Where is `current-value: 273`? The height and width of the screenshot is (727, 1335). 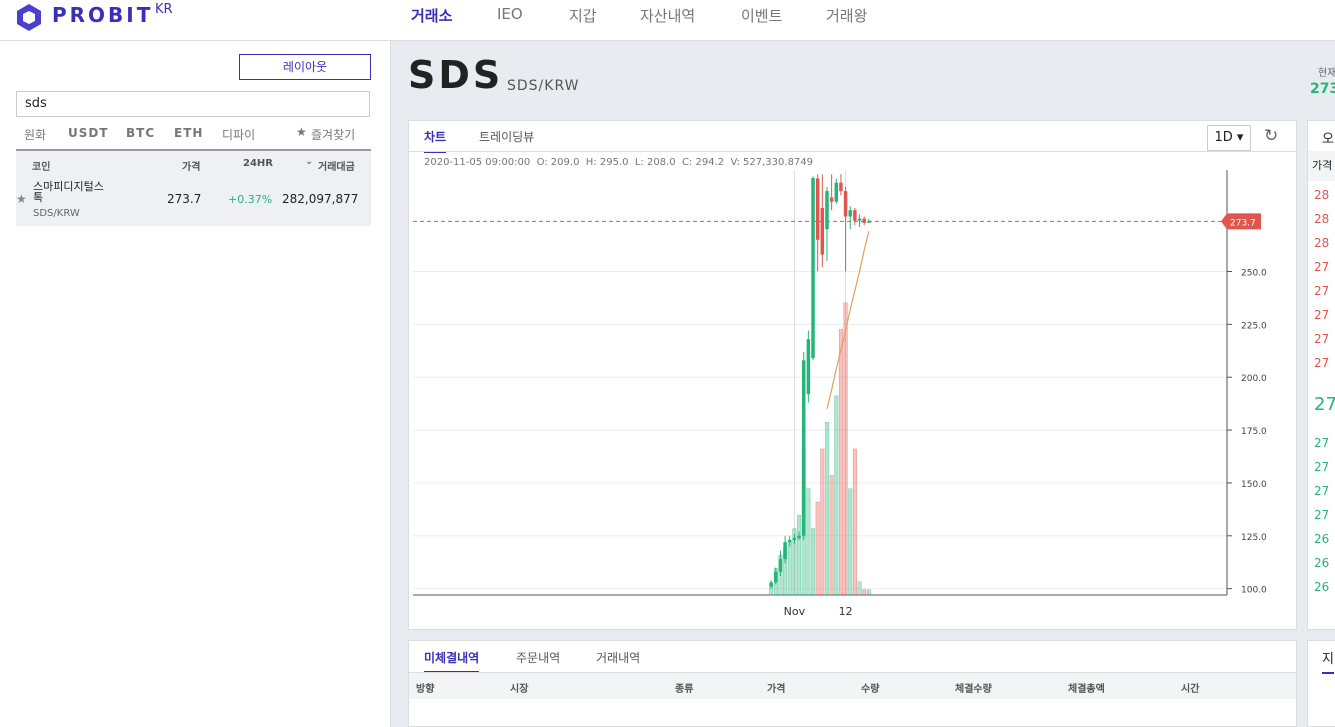
current-value: 273 is located at coordinates (1322, 89).